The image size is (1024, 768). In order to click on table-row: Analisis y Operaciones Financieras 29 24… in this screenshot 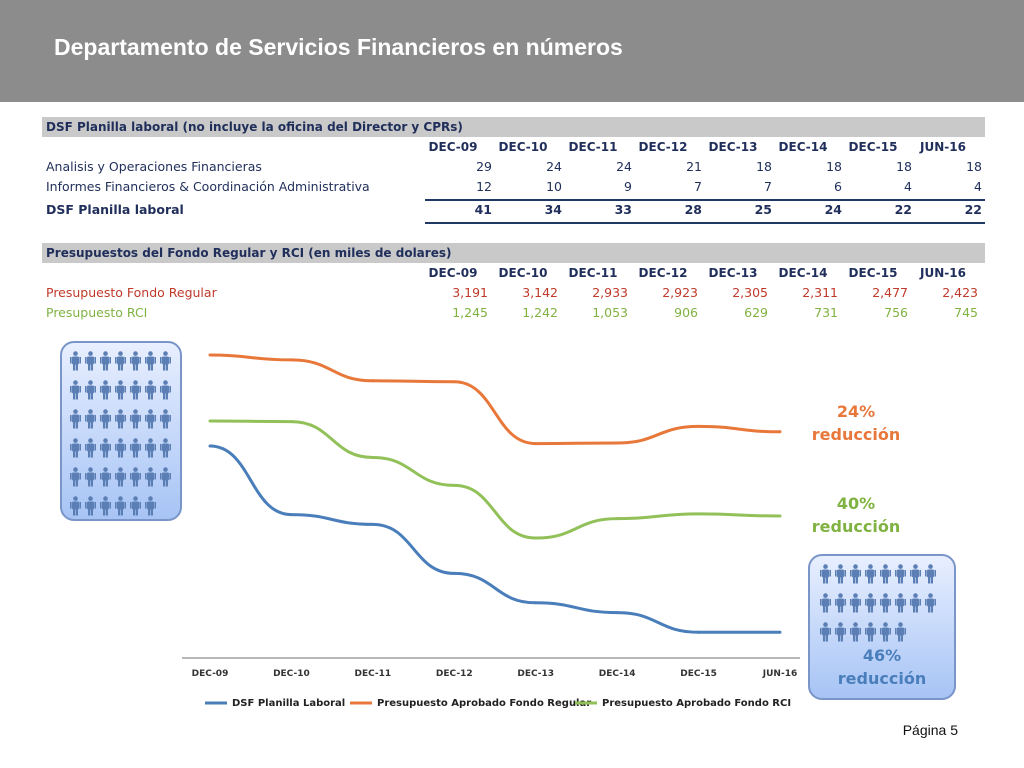, I will do `click(513, 167)`.